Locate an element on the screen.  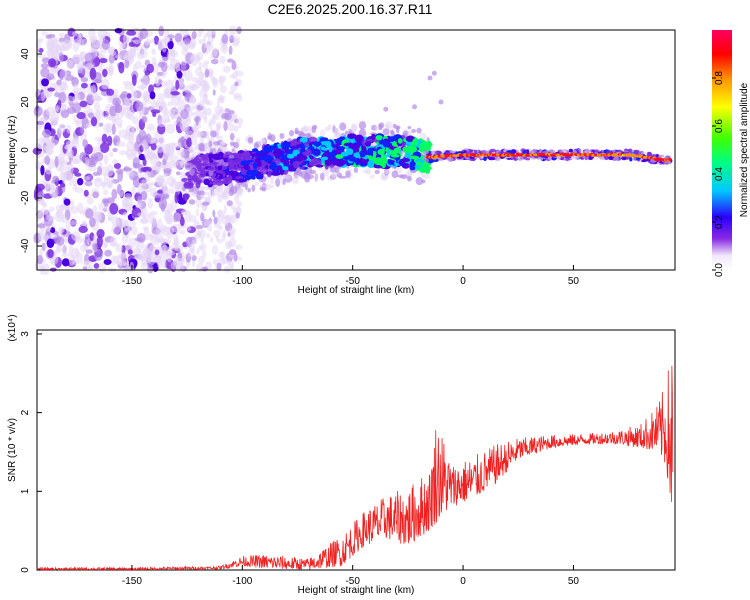
colorbar-tick-label: 0.8 is located at coordinates (719, 78).